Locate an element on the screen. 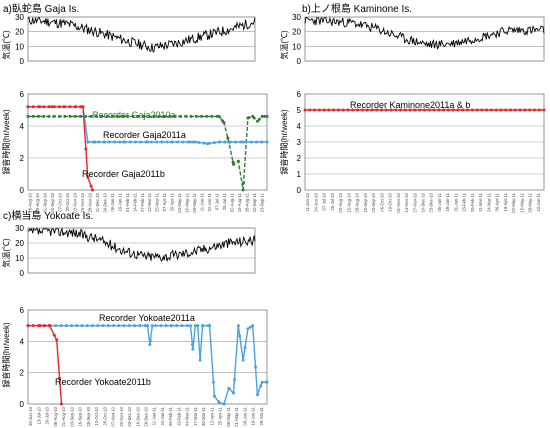  recorder-series-line is located at coordinates (45, 365).